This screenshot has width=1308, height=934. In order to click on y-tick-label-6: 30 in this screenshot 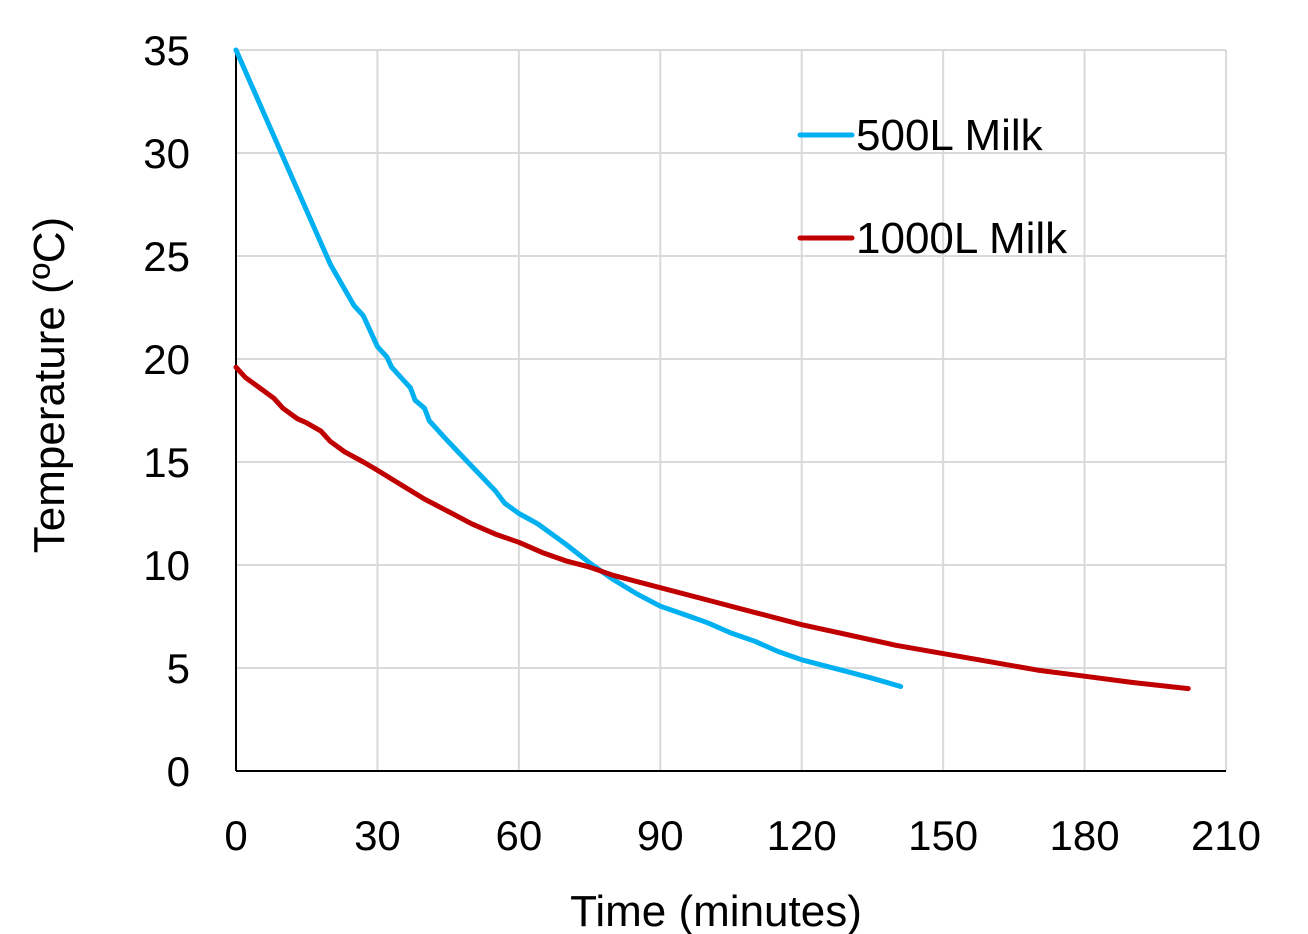, I will do `click(166, 153)`.